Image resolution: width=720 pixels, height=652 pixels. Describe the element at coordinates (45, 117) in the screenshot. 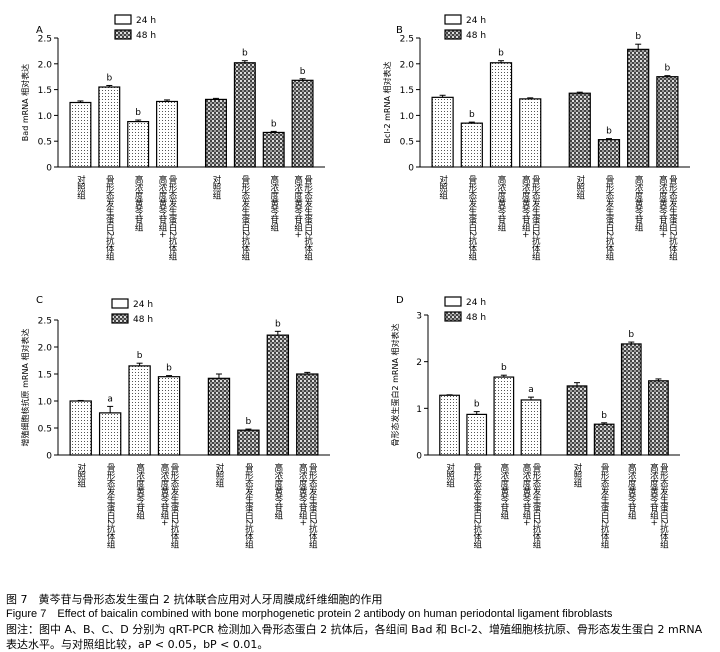

I see `y-tick-label: 1.0` at that location.